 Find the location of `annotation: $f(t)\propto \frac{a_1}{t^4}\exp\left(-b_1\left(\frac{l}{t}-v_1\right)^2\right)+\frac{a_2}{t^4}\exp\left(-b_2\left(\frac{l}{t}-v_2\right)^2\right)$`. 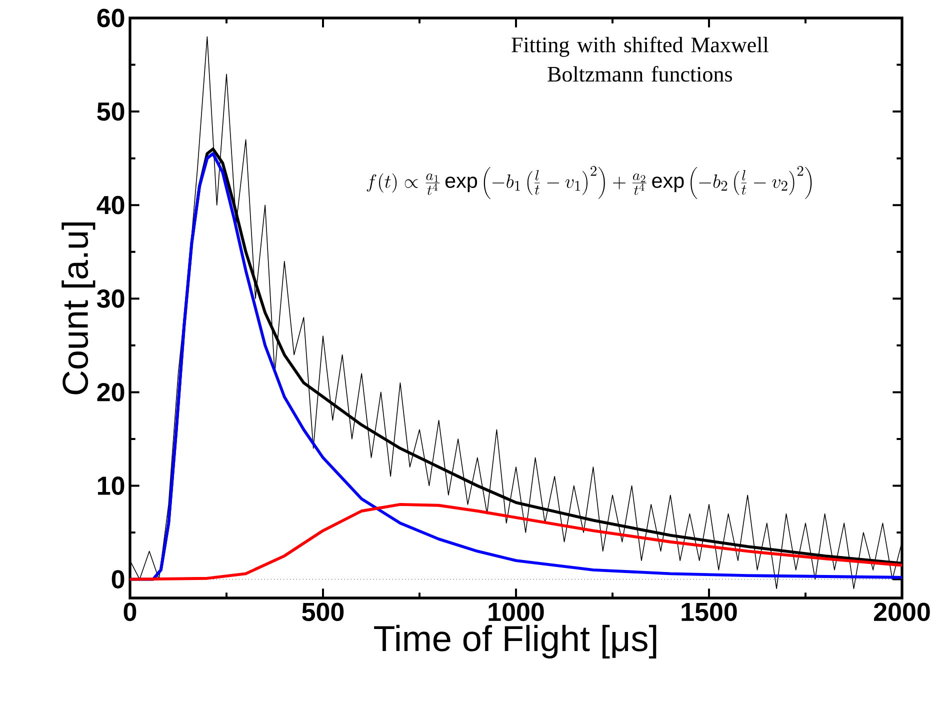

annotation: $f(t)\propto \frac{a_1}{t^4}\exp\left(-b_1\left(\frac{l}{t}-v_1\right)^2\right)+\frac{a_2}{t^4}\exp\left(-b_2\left(\frac{l}{t}-v_2\right)^2\right)$ is located at coordinates (589, 182).